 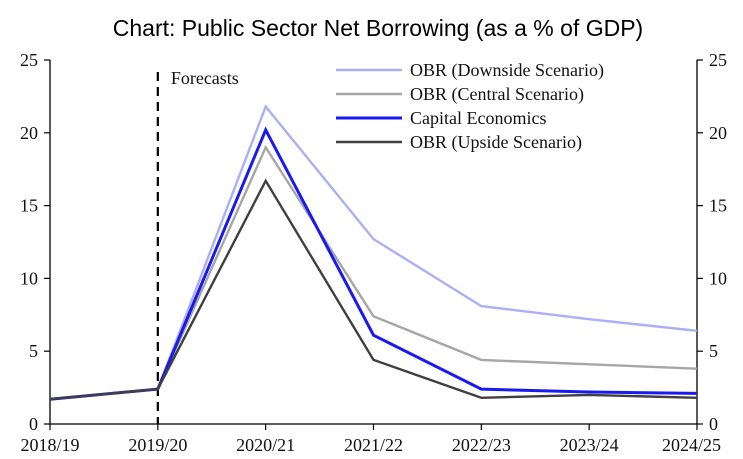 What do you see at coordinates (507, 70) in the screenshot?
I see `legend-label: OBR (Downside Scenario)` at bounding box center [507, 70].